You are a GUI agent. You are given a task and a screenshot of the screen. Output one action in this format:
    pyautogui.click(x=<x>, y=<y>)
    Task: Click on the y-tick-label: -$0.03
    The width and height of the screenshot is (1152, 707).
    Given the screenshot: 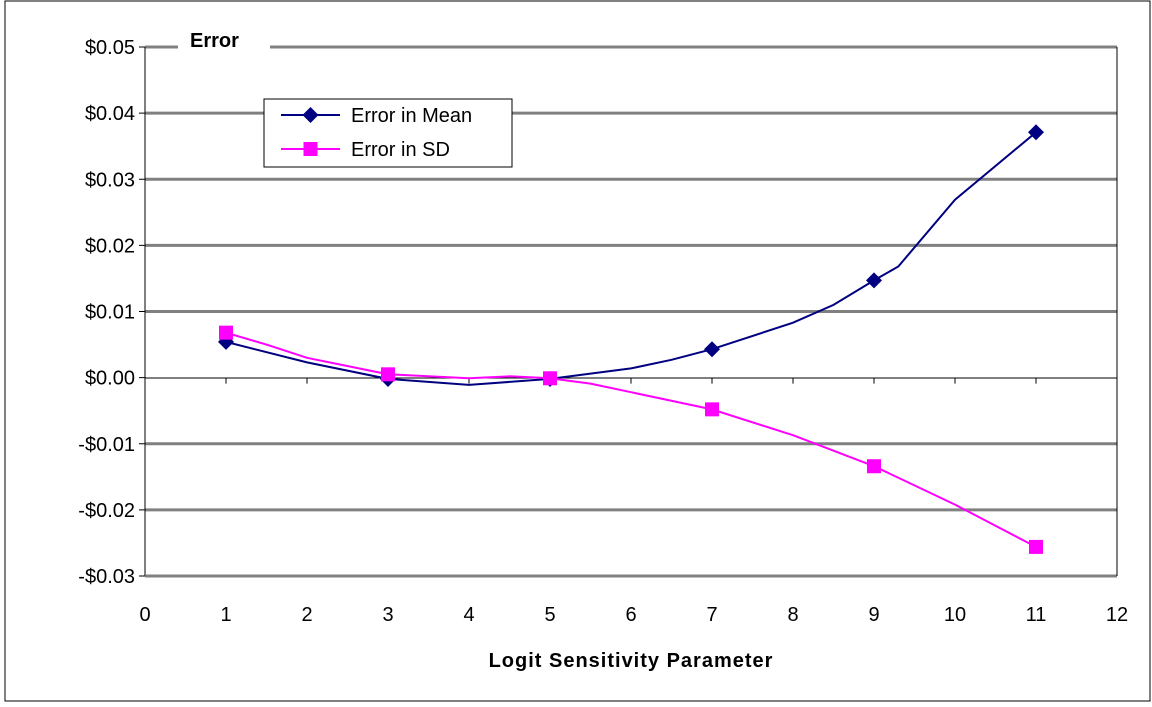 What is the action you would take?
    pyautogui.click(x=106, y=577)
    